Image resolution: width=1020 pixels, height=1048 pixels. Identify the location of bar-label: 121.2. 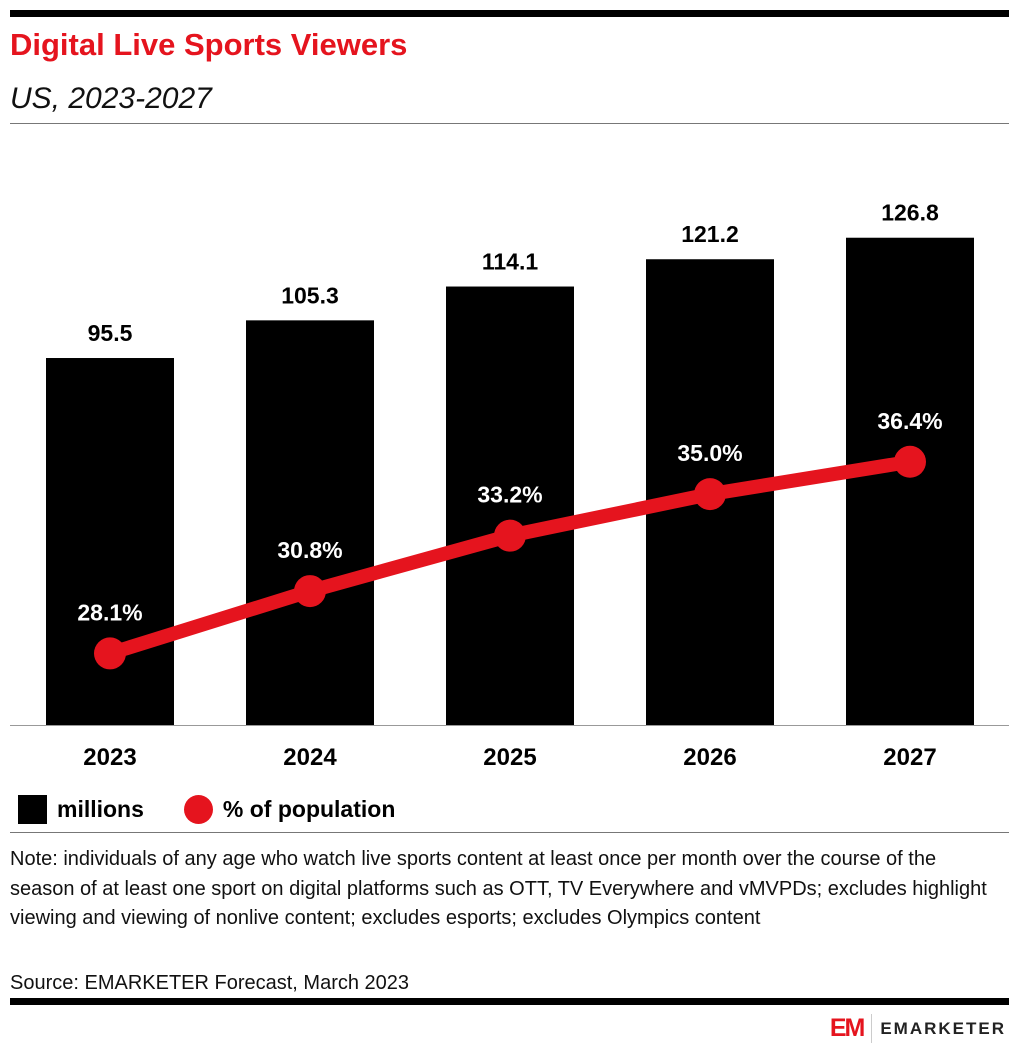
(710, 234).